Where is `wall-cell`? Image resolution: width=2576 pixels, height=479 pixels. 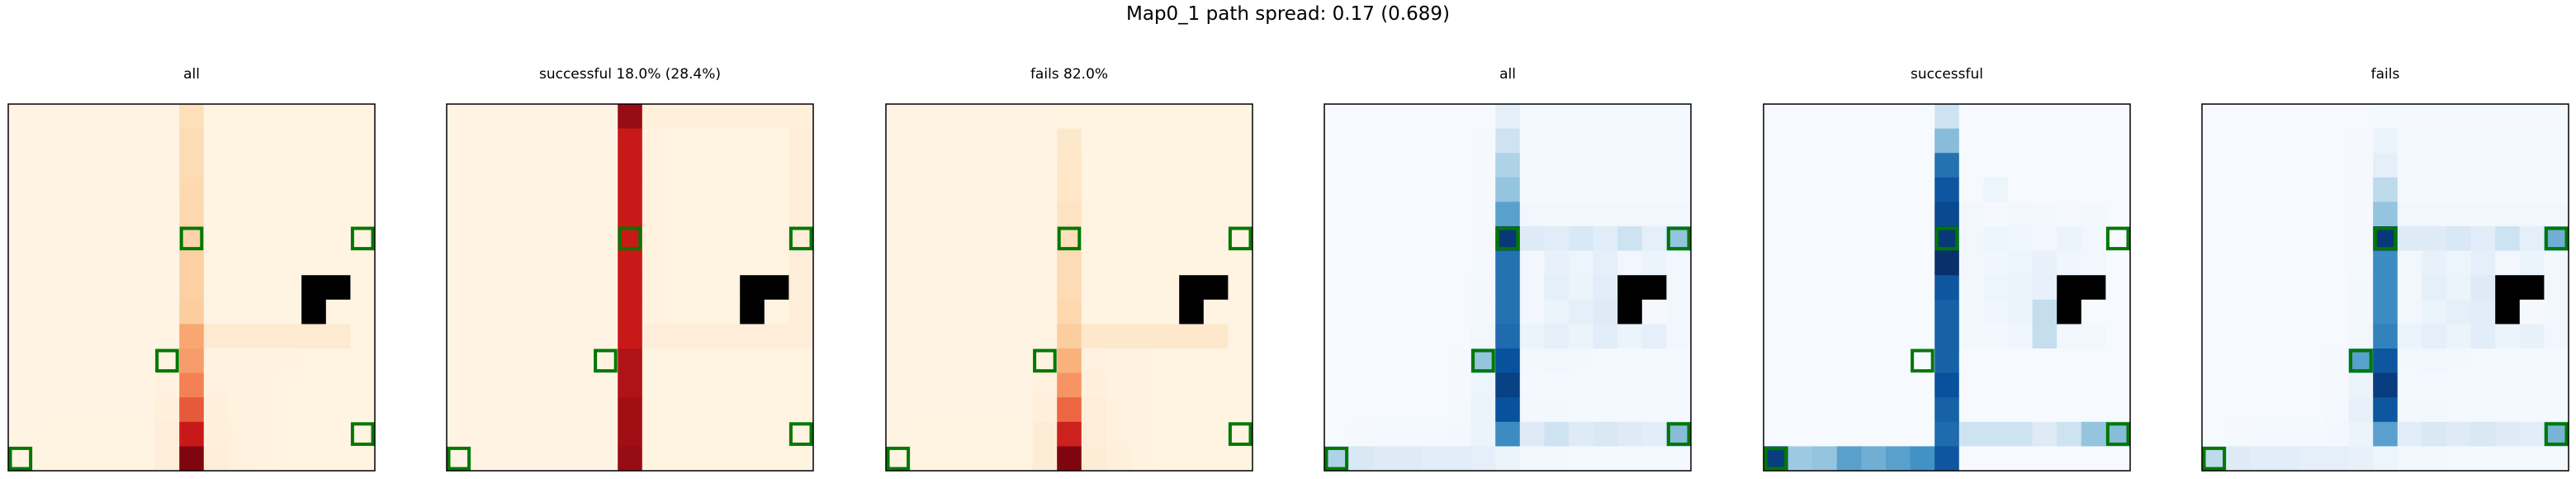 wall-cell is located at coordinates (2069, 312).